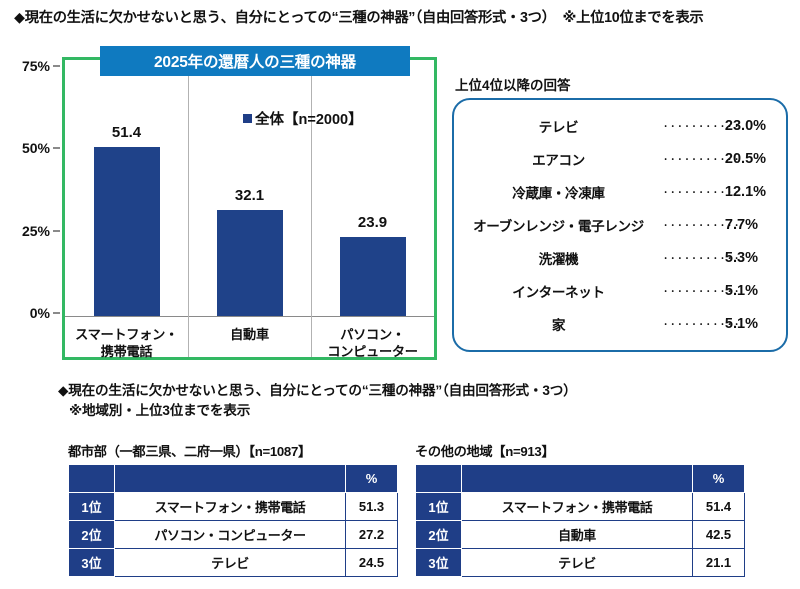  Describe the element at coordinates (577, 534) in the screenshot. I see `cell-item: 自動車` at that location.